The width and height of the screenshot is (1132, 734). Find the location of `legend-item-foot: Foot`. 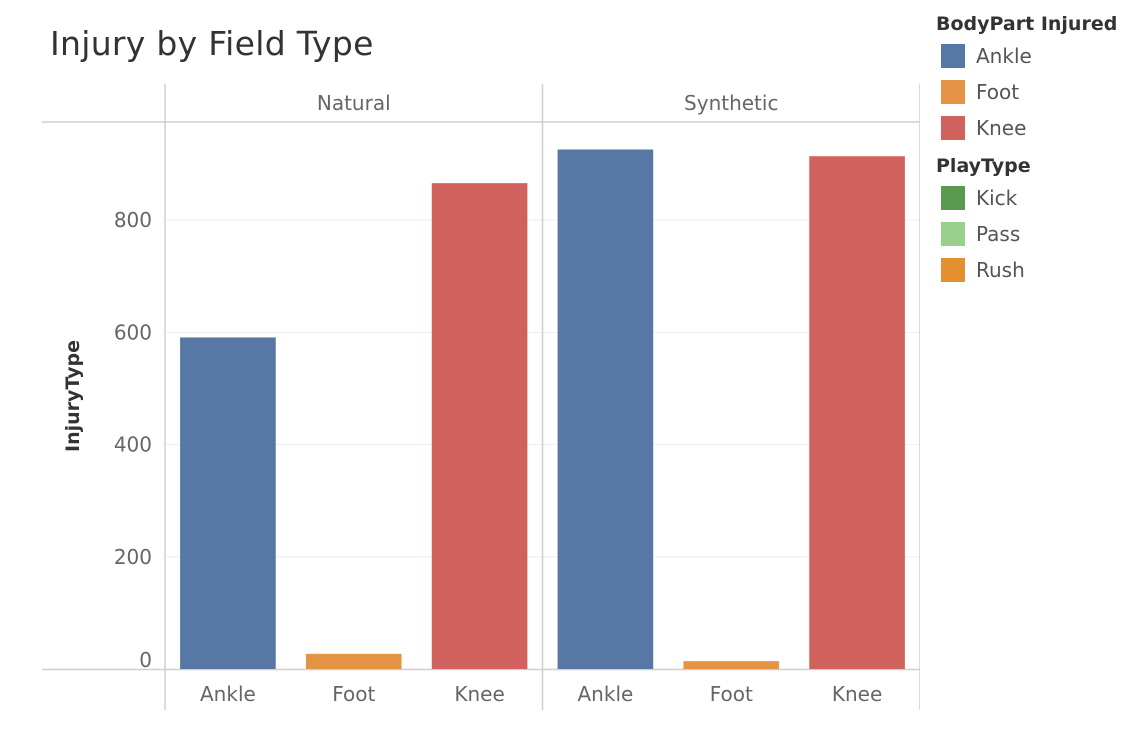

legend-item-foot: Foot is located at coordinates (1031, 92).